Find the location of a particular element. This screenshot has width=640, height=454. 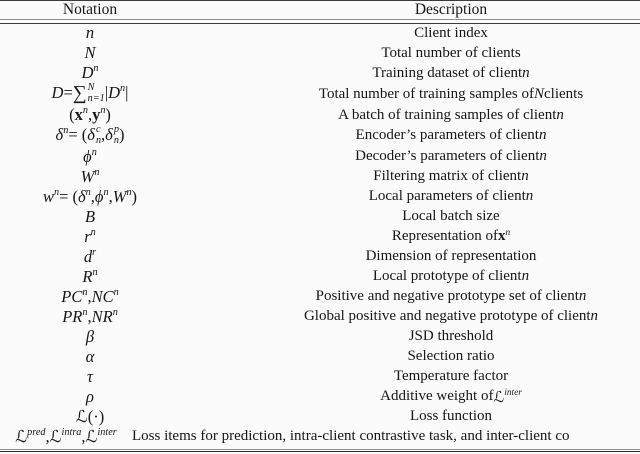

description-cell: Total number of clients is located at coordinates (451, 52).